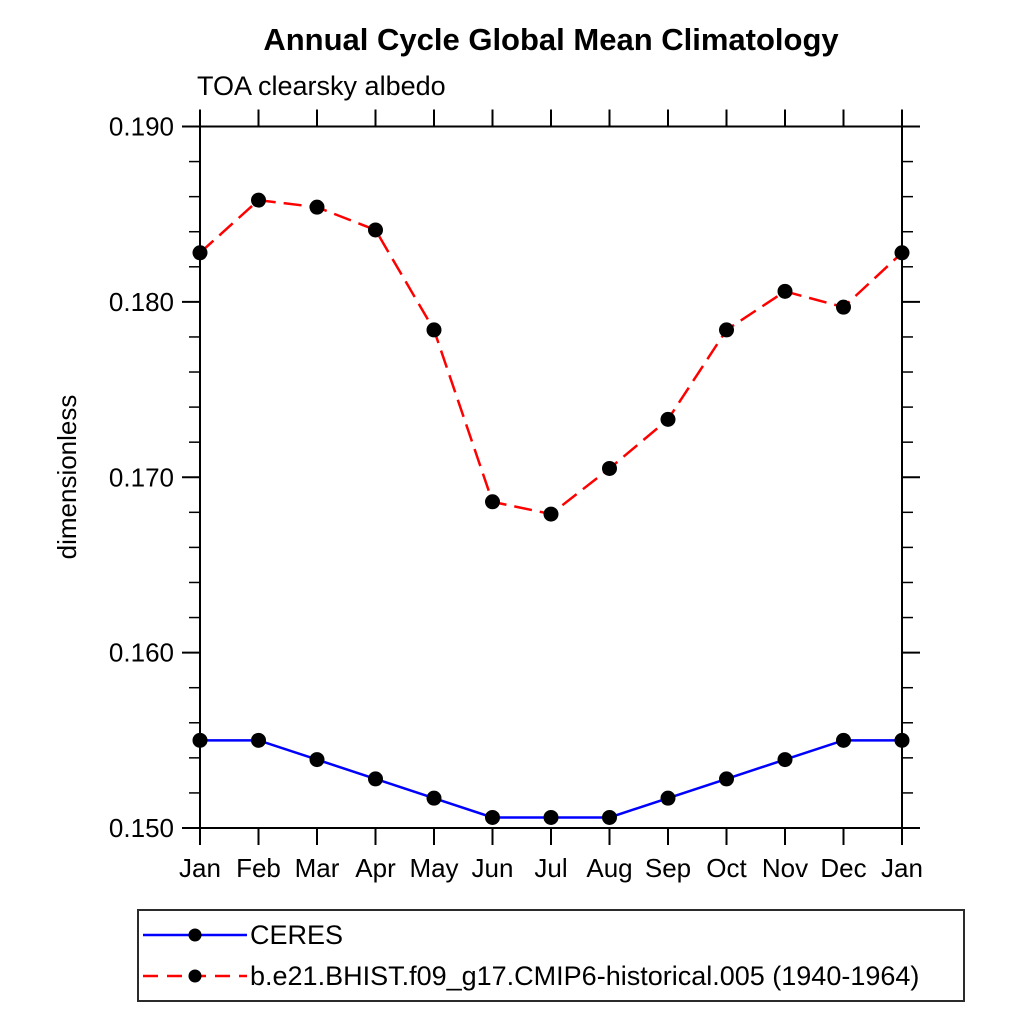 This screenshot has width=1024, height=1024. Describe the element at coordinates (550, 868) in the screenshot. I see `x-tick-label: Jul` at that location.